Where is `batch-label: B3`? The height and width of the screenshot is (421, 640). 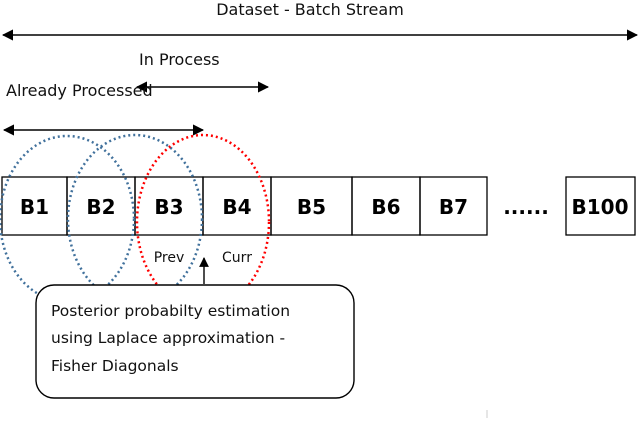 batch-label: B3 is located at coordinates (168, 207).